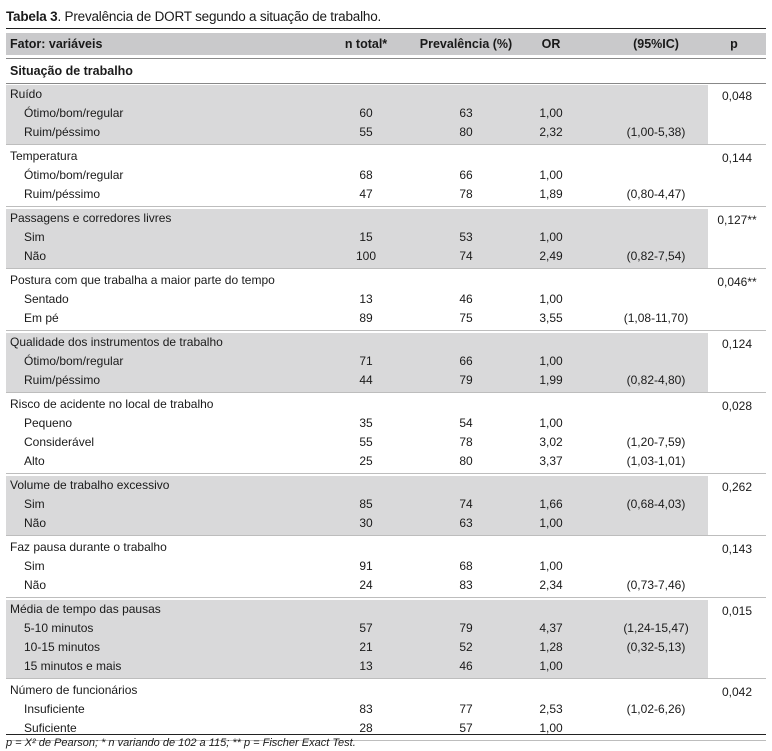 Image resolution: width=772 pixels, height=751 pixels. Describe the element at coordinates (551, 44) in the screenshot. I see `header-or: OR` at that location.